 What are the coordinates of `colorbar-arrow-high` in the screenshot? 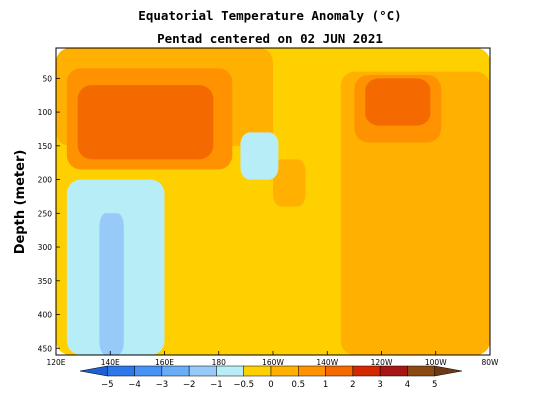 It's located at (448, 371).